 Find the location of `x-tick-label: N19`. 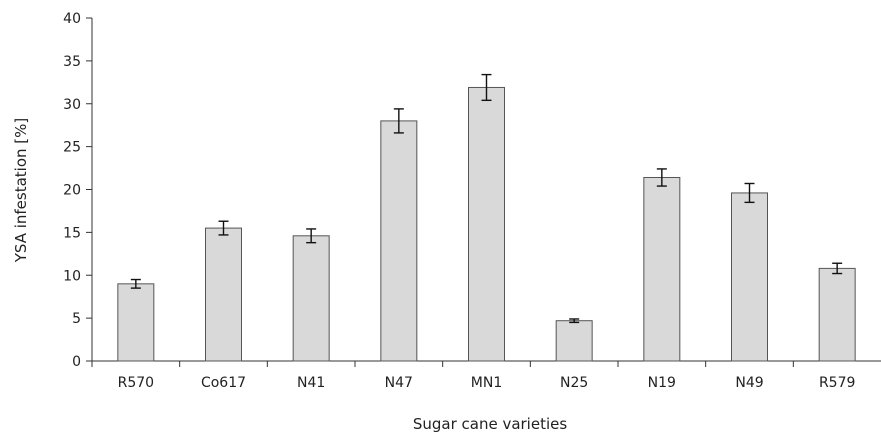

x-tick-label: N19 is located at coordinates (662, 383).